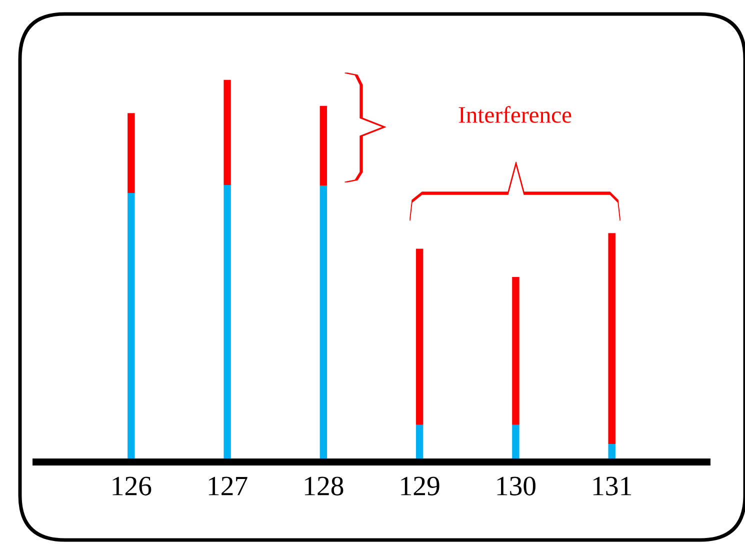  What do you see at coordinates (228, 486) in the screenshot?
I see `x-tick-label: 127` at bounding box center [228, 486].